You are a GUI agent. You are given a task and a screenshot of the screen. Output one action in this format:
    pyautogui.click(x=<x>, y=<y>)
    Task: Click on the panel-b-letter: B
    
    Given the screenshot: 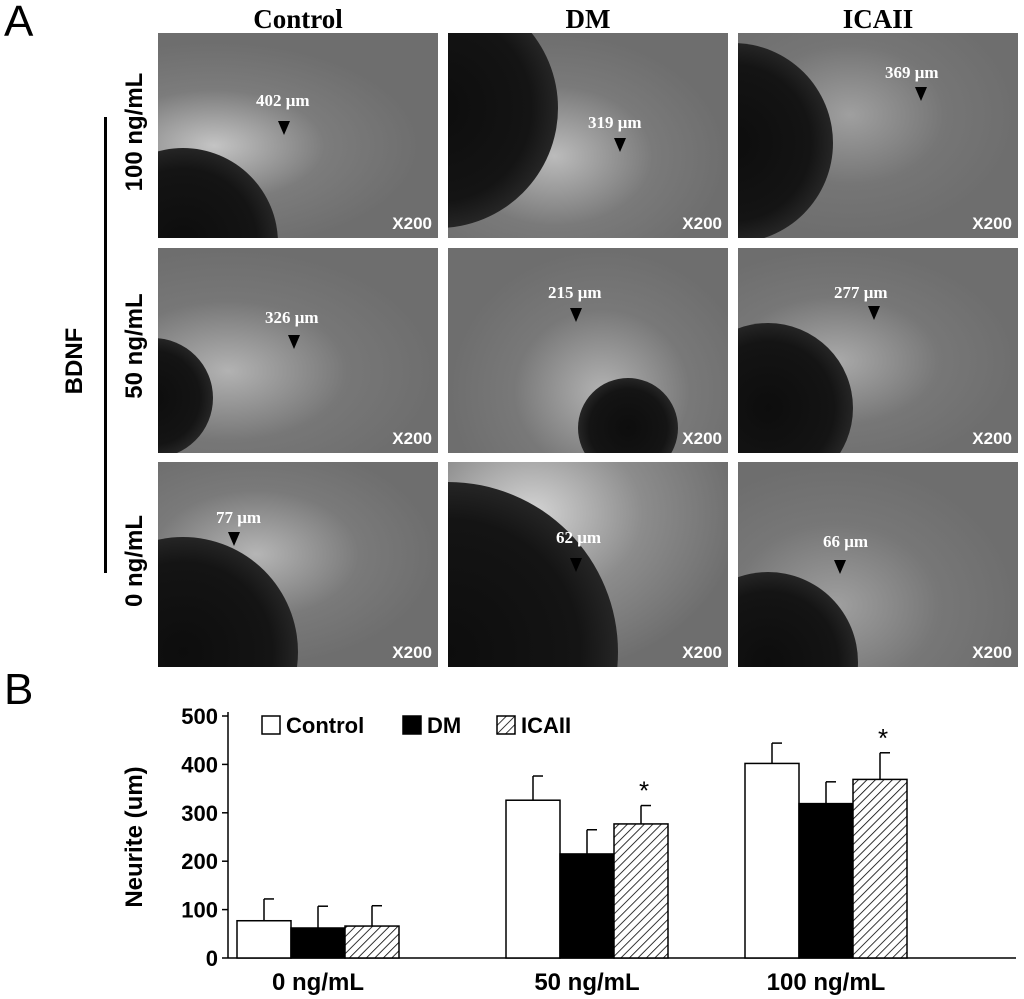 What is the action you would take?
    pyautogui.click(x=19, y=689)
    